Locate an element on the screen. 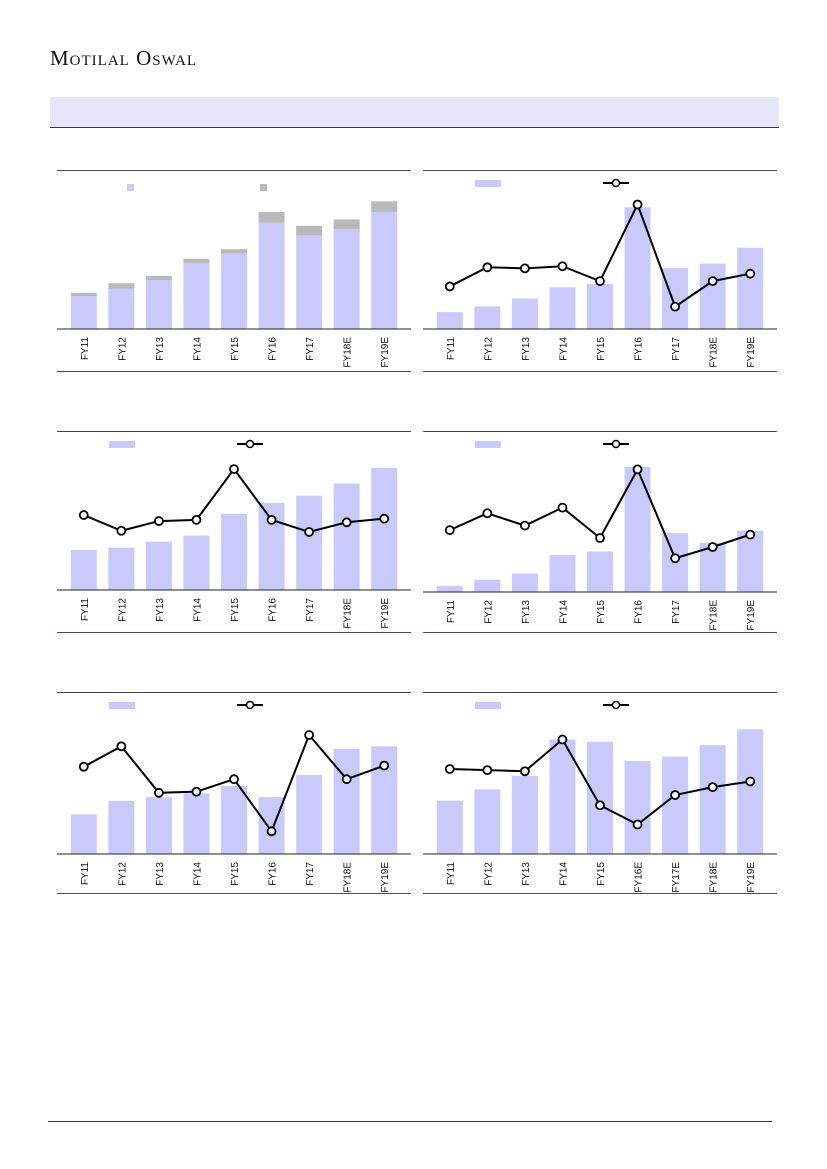 The height and width of the screenshot is (1169, 827). chart-panel-2: FY11 FY12 FY13 FY14 FY15 FY16 FY17 FY18E FY19E is located at coordinates (600, 271).